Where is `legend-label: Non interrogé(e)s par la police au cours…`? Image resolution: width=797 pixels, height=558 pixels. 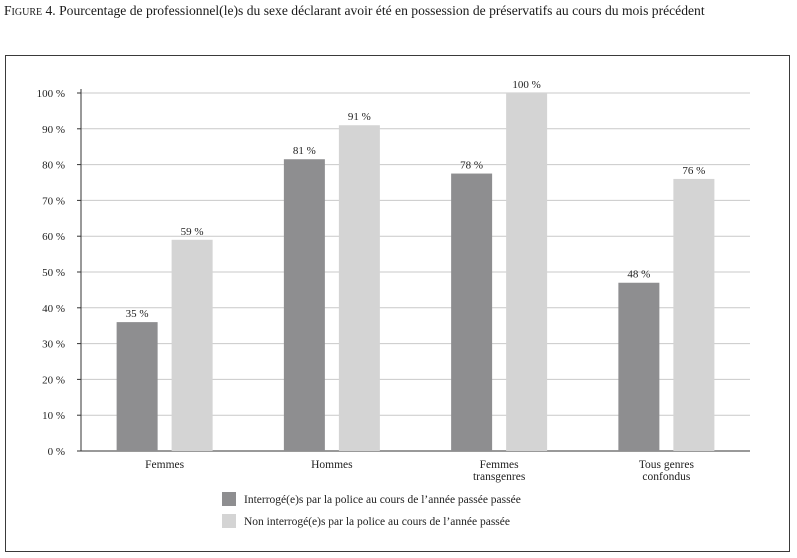 legend-label: Non interrogé(e)s par la police au cours… is located at coordinates (377, 522).